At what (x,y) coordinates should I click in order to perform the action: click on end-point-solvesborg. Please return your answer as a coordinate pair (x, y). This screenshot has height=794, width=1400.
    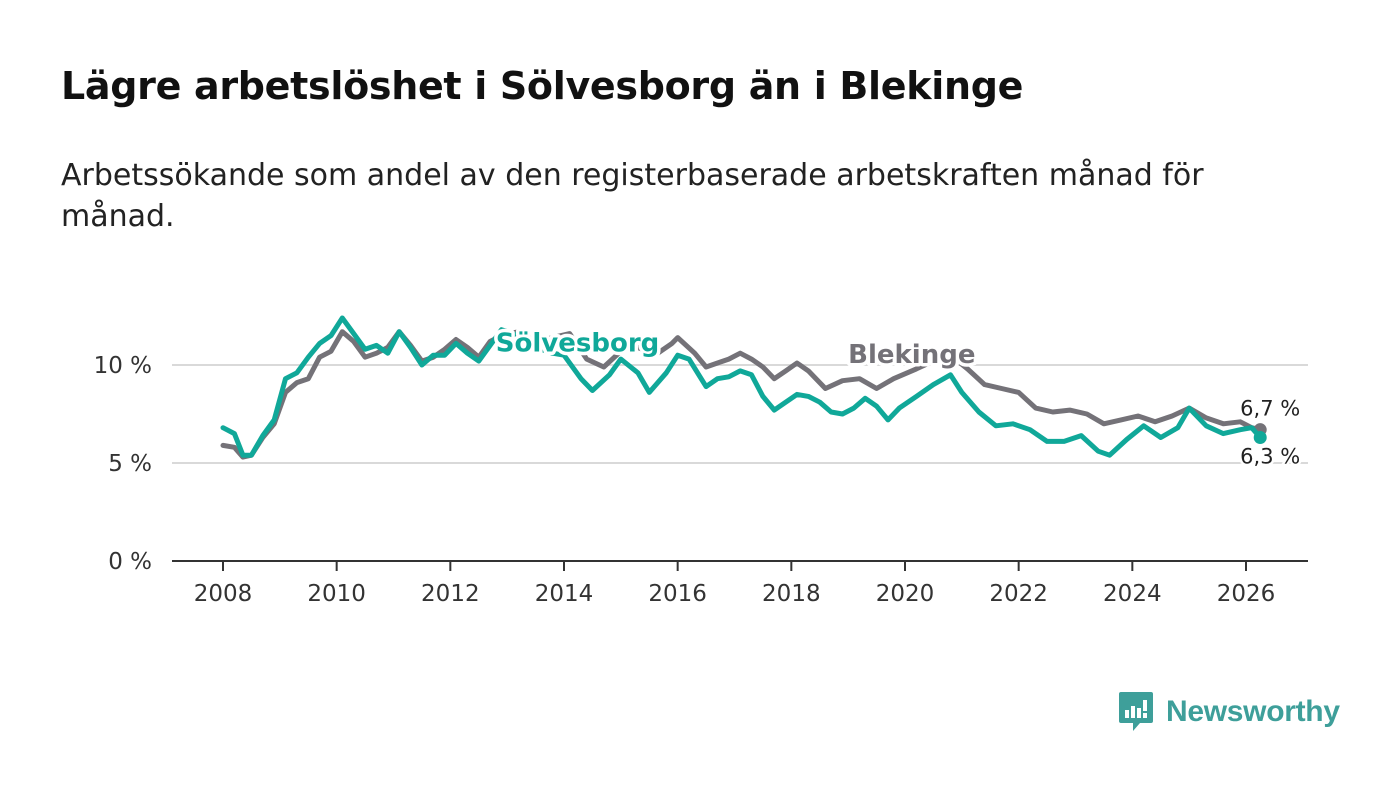
    Looking at the image, I should click on (1260, 438).